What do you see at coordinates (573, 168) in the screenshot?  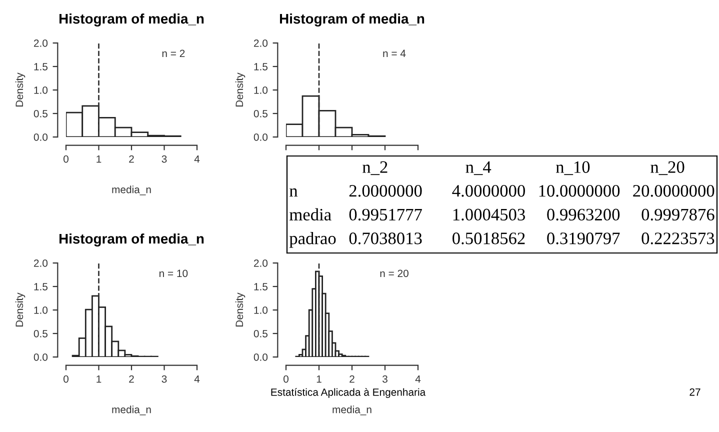 I see `category-label: n_10` at bounding box center [573, 168].